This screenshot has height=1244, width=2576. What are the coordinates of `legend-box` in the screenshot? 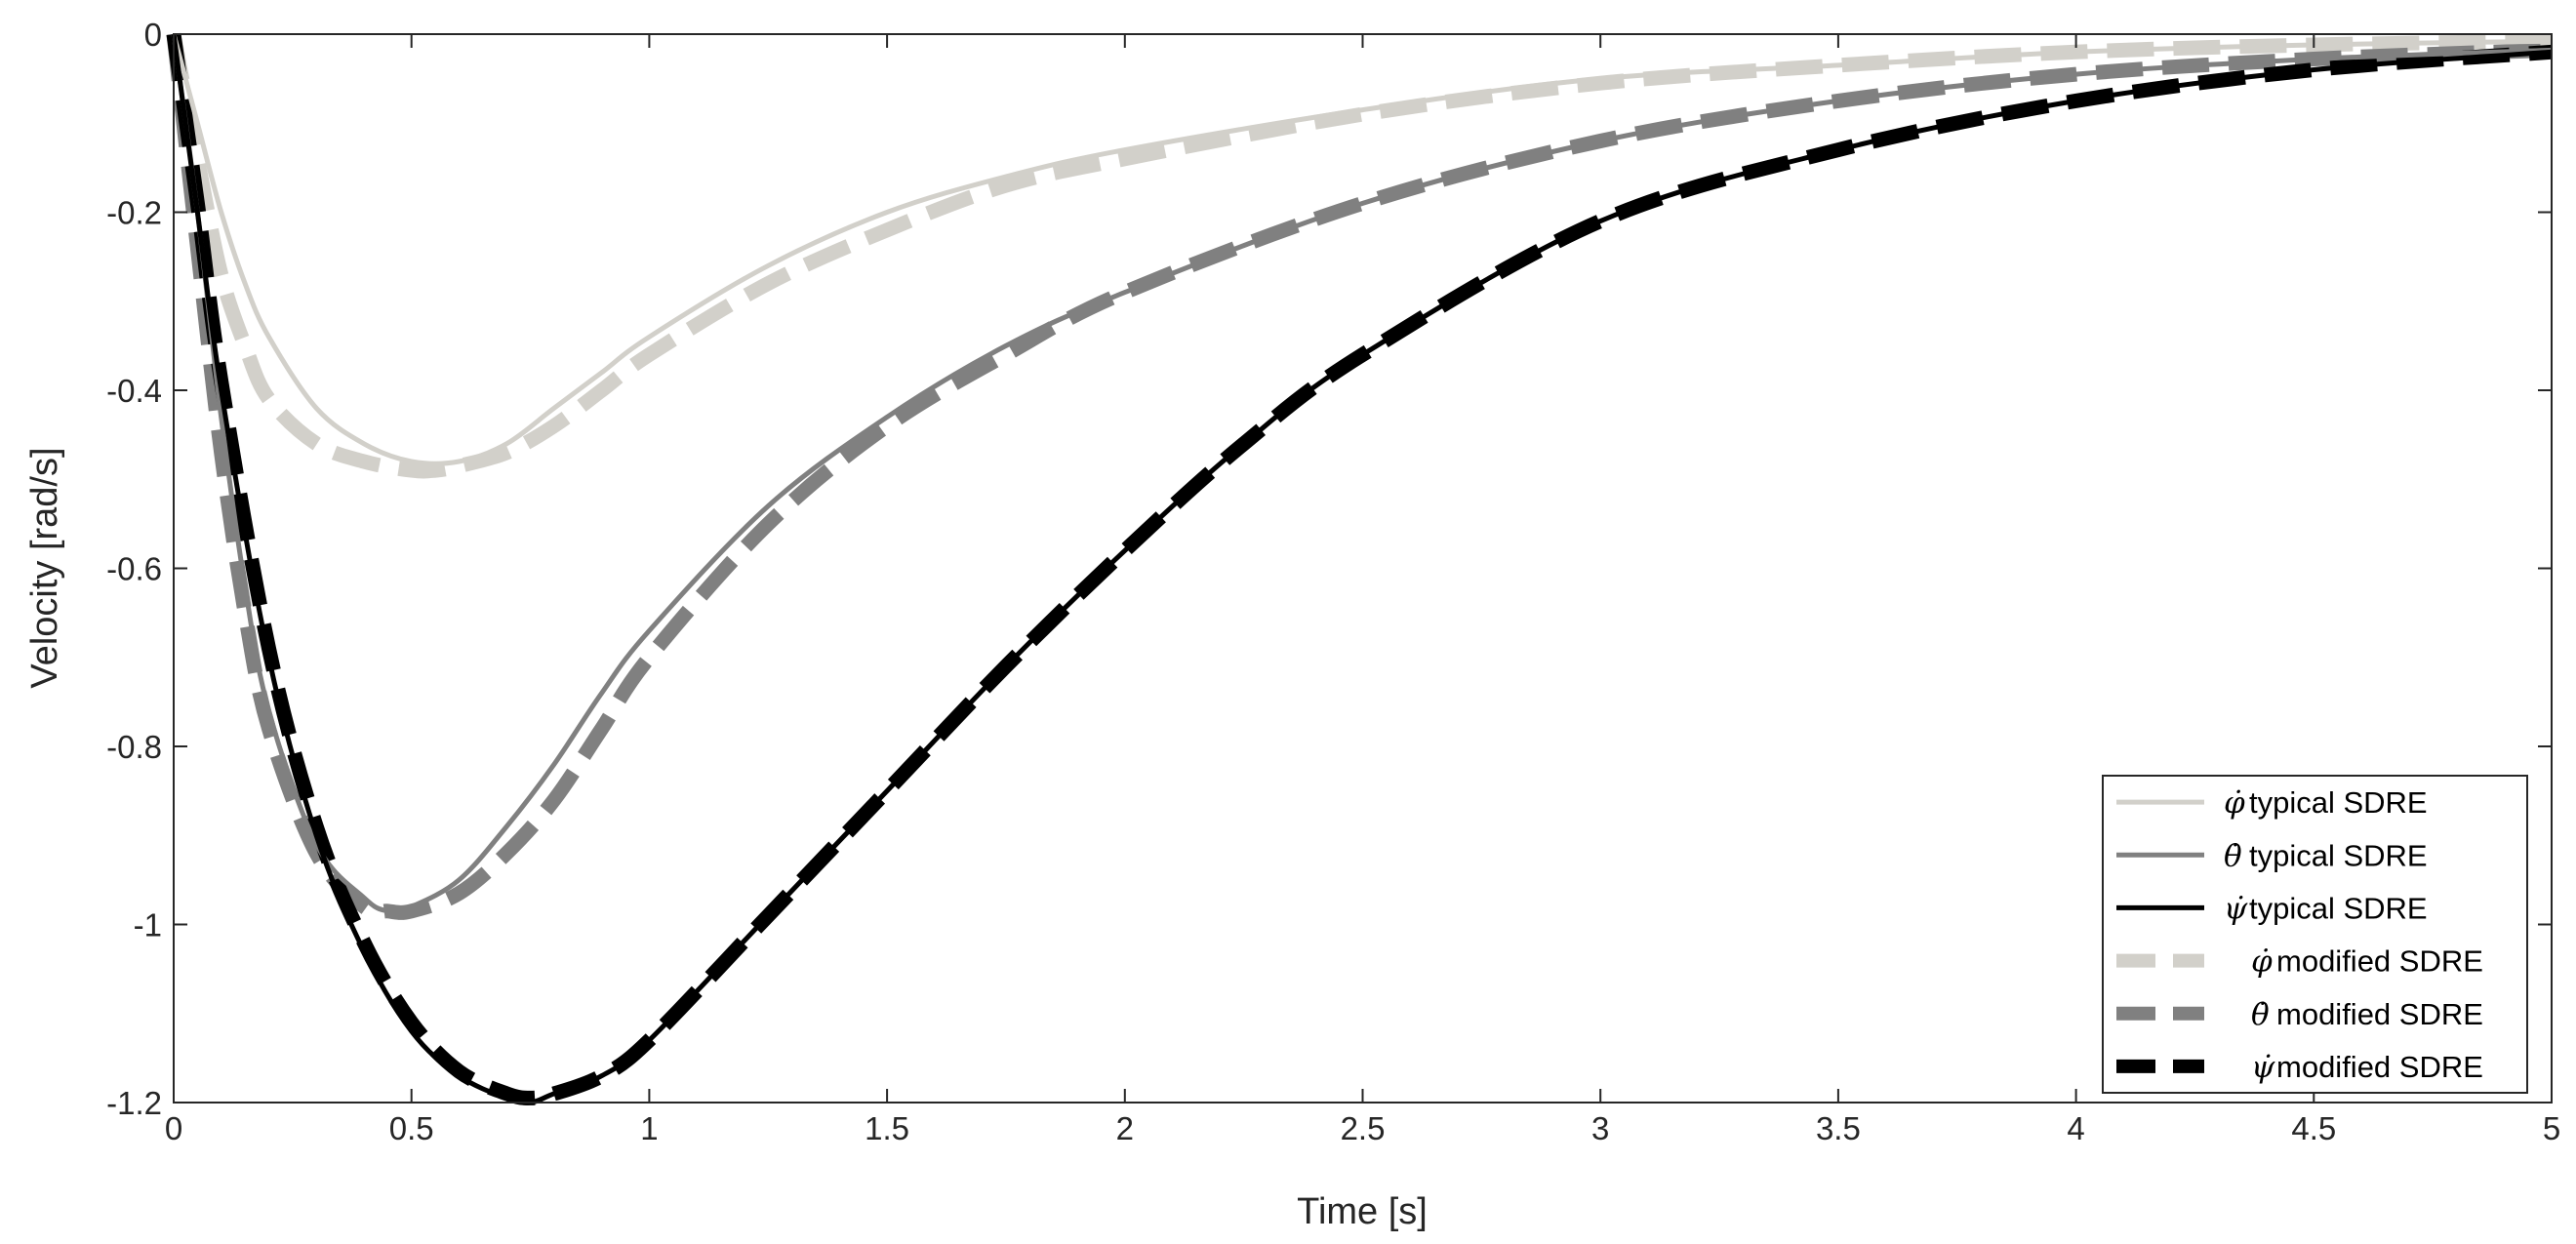 It's located at (2315, 934).